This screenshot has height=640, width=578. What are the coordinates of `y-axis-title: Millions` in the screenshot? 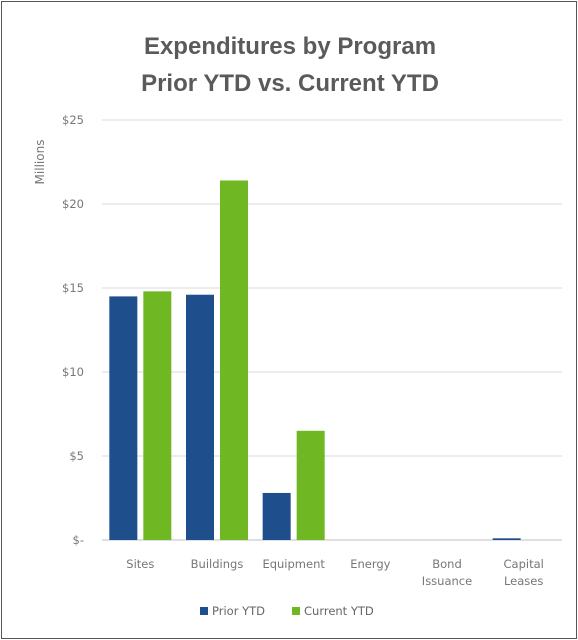 It's located at (40, 162).